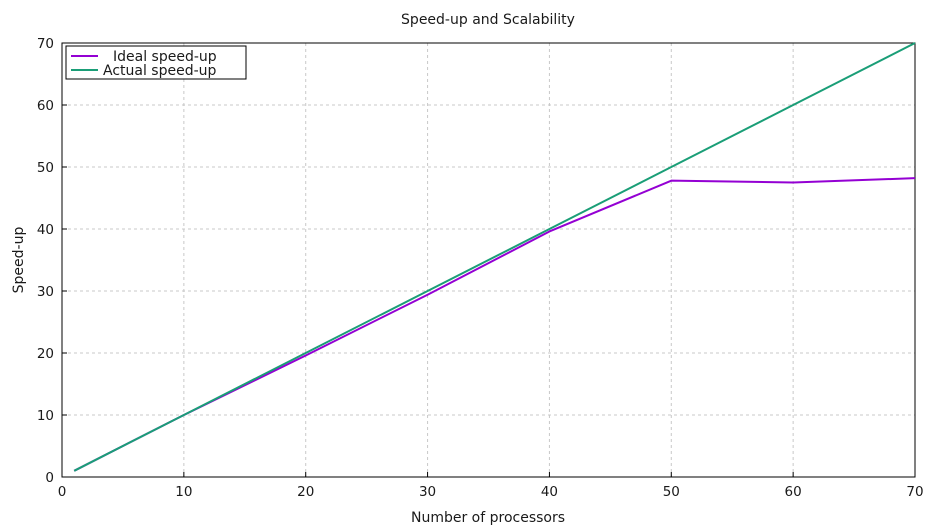 Image resolution: width=930 pixels, height=526 pixels. I want to click on x-tick-labels: 0 10 20 30 40 50 60 70, so click(491, 492).